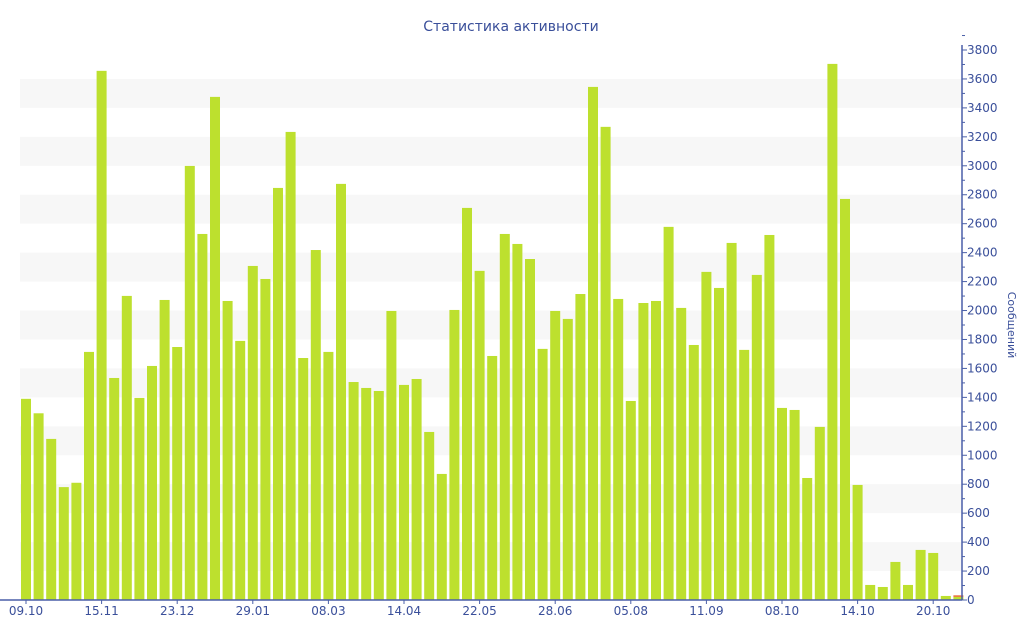  I want to click on y-tick-label: 1000, so click(982, 455).